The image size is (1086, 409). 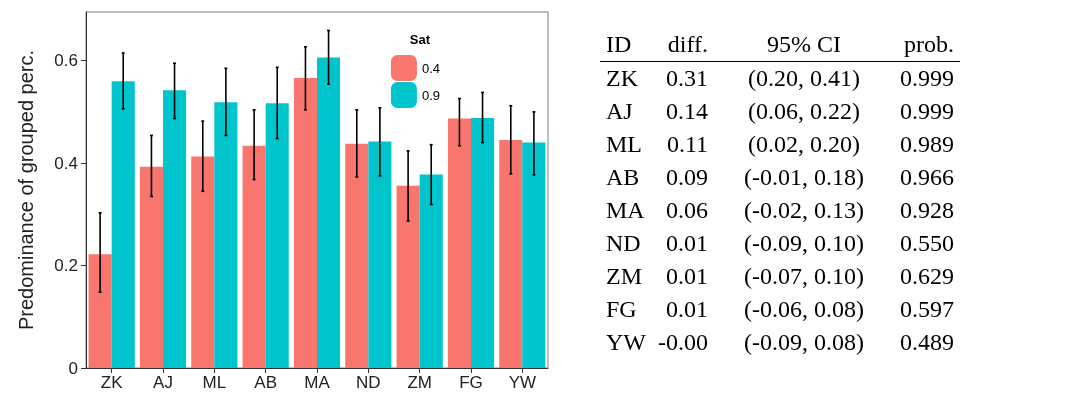 What do you see at coordinates (317, 382) in the screenshot?
I see `x-tick-label: MA` at bounding box center [317, 382].